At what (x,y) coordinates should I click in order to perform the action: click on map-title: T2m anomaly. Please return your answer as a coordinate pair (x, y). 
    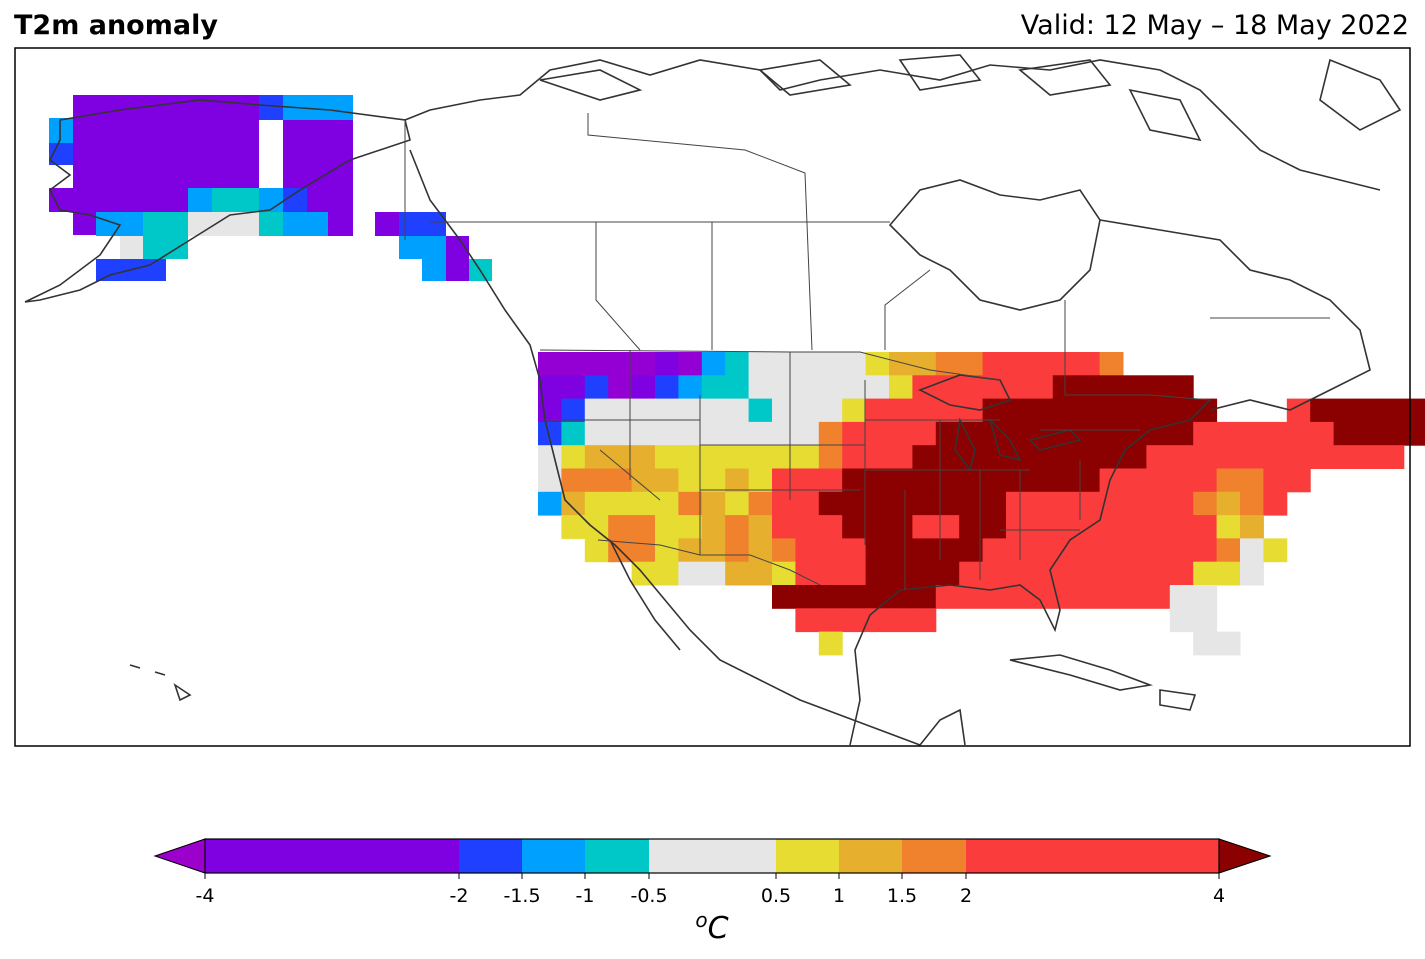
    Looking at the image, I should click on (116, 25).